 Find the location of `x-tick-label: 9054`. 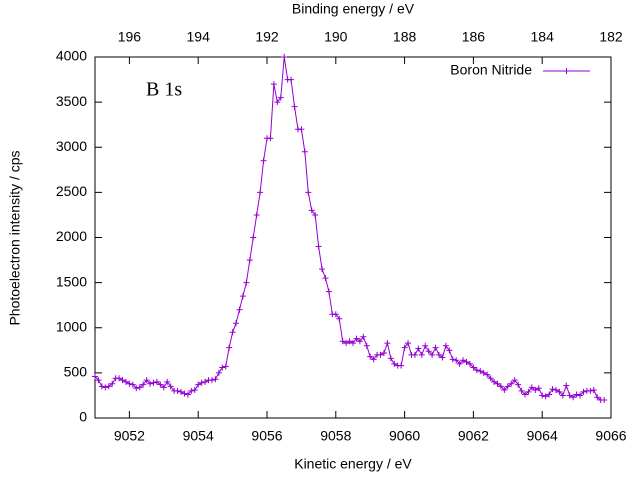

x-tick-label: 9054 is located at coordinates (198, 436).